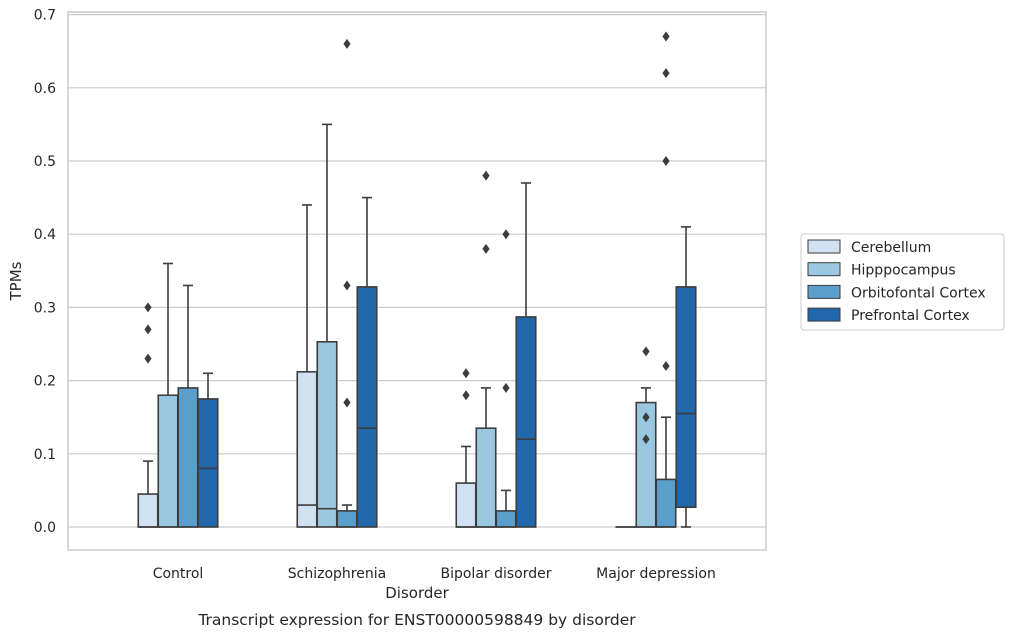 The width and height of the screenshot is (1014, 637). What do you see at coordinates (417, 593) in the screenshot?
I see `x-axis-title: Disorder` at bounding box center [417, 593].